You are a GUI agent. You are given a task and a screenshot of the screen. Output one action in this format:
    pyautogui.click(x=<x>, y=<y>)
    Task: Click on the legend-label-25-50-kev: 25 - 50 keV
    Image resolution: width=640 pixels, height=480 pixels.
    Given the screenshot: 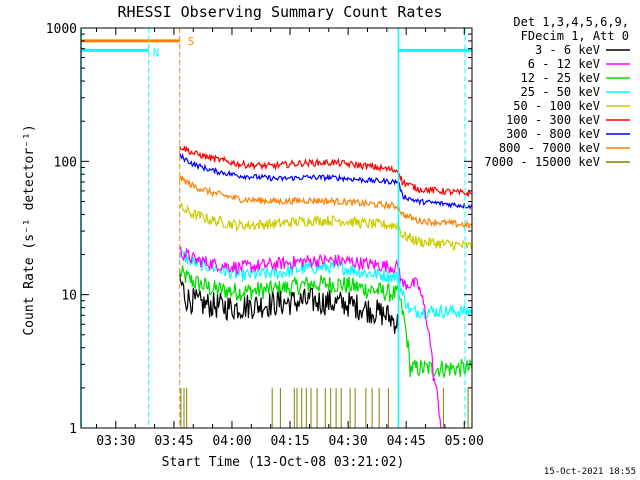 What is the action you would take?
    pyautogui.click(x=560, y=92)
    